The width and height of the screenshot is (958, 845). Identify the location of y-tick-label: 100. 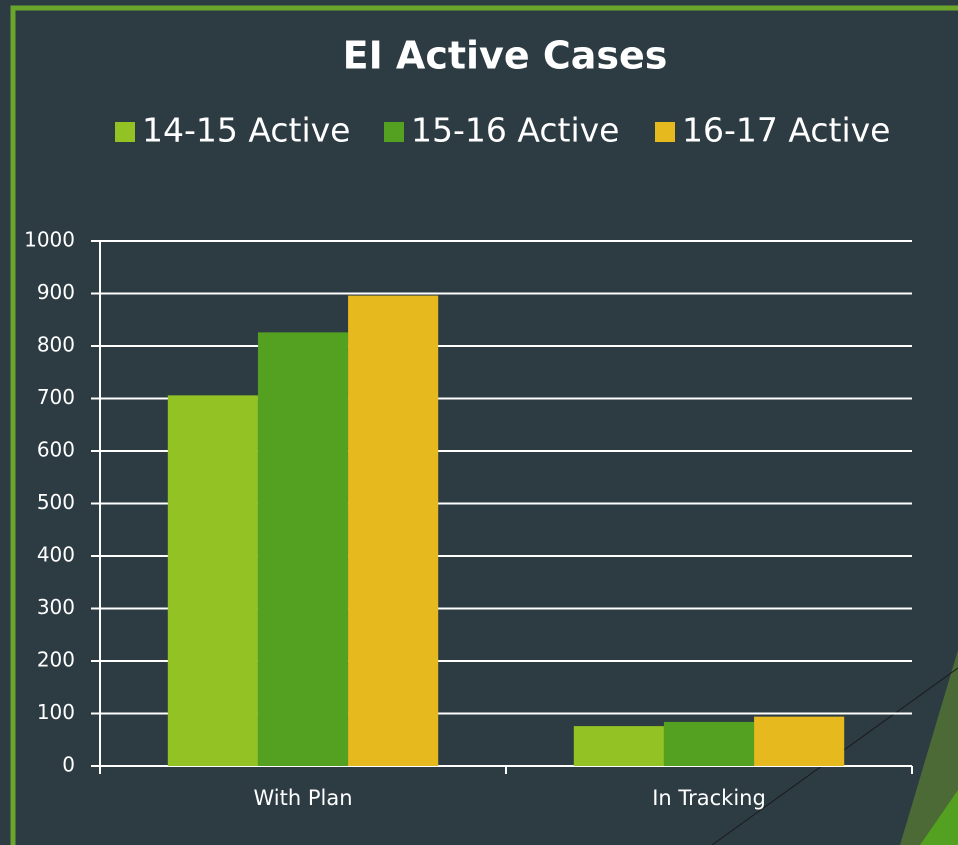
(56, 712).